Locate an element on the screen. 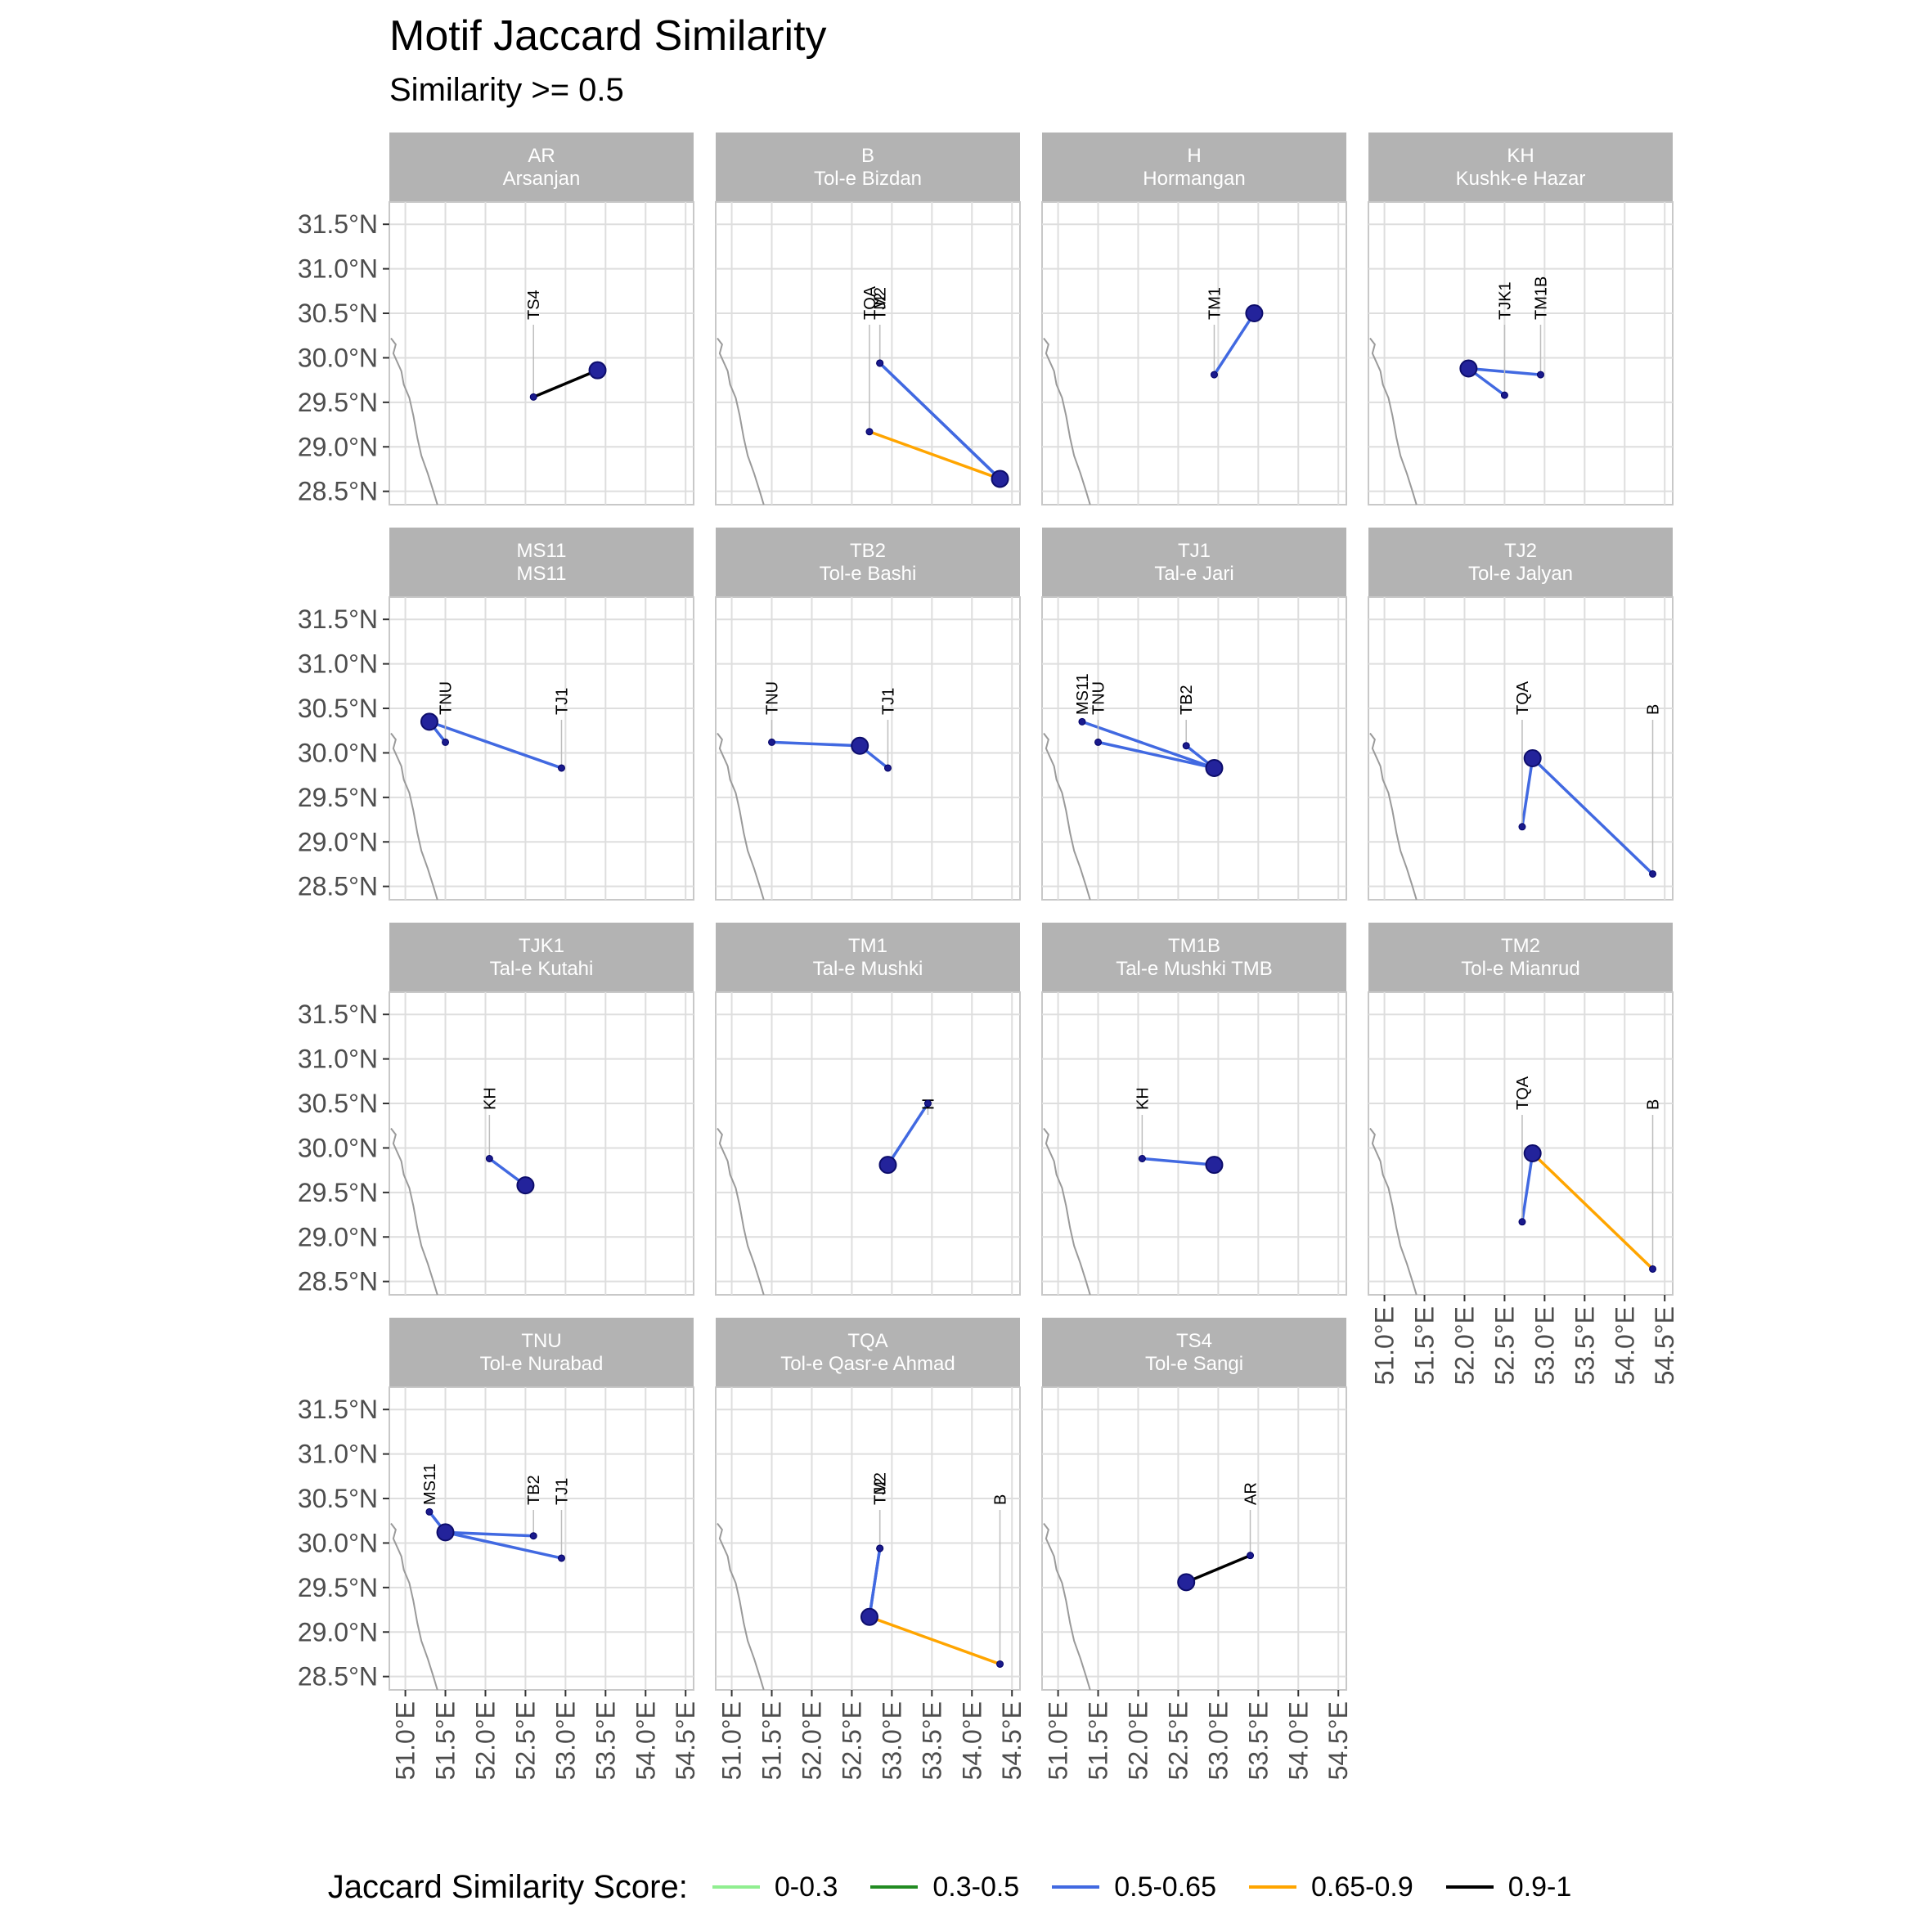 This screenshot has height=1932, width=1932. legend-label: 0.3-0.5 is located at coordinates (976, 1887).